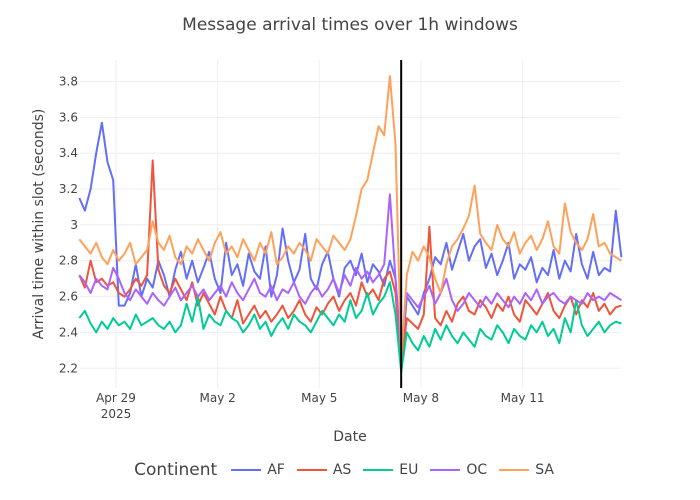 The height and width of the screenshot is (500, 700). I want to click on legend-item-oc: OC, so click(458, 470).